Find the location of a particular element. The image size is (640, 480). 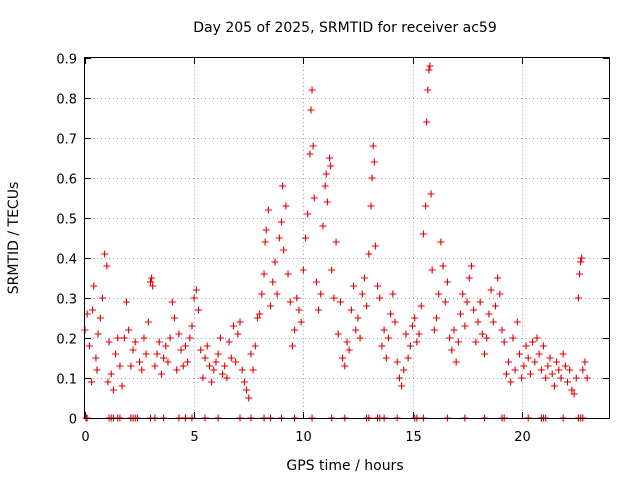

y-tick-label: 0.9 is located at coordinates (66, 60).